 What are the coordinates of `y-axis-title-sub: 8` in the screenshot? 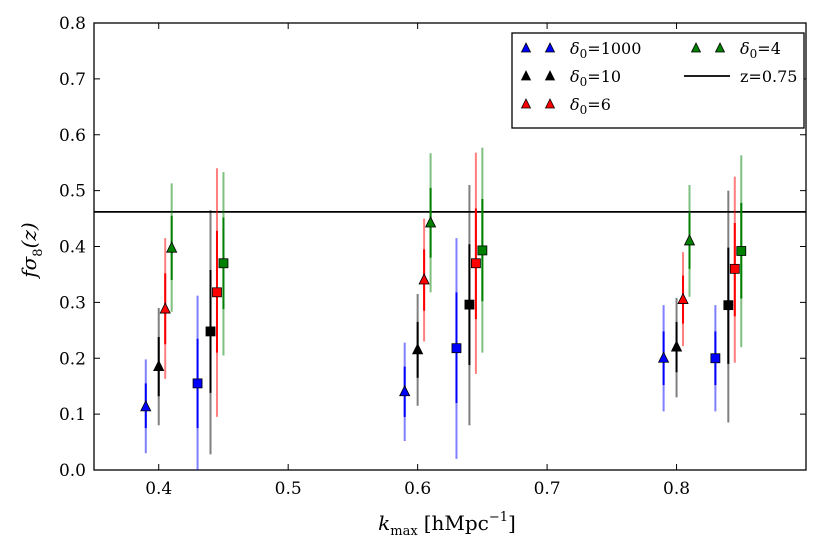 It's located at (38, 252).